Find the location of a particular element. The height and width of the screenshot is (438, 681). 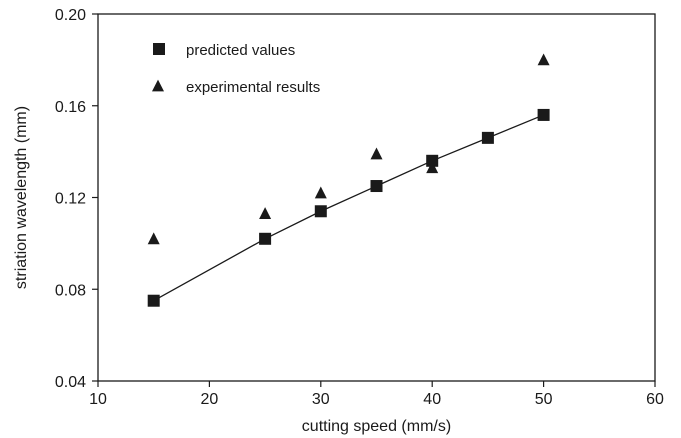

legend: predicted values experimental results is located at coordinates (236, 69).